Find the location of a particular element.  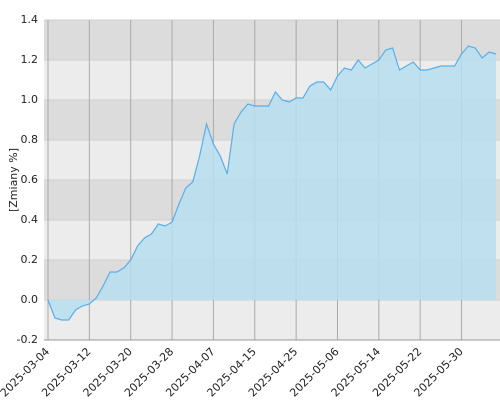

y-tick-label: 1.2 is located at coordinates (30, 59).